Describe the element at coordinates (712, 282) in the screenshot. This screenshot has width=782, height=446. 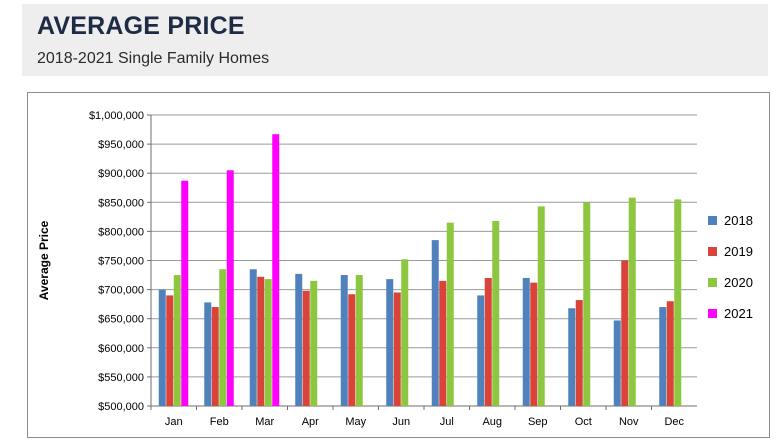
I see `legend-swatch-2020` at that location.